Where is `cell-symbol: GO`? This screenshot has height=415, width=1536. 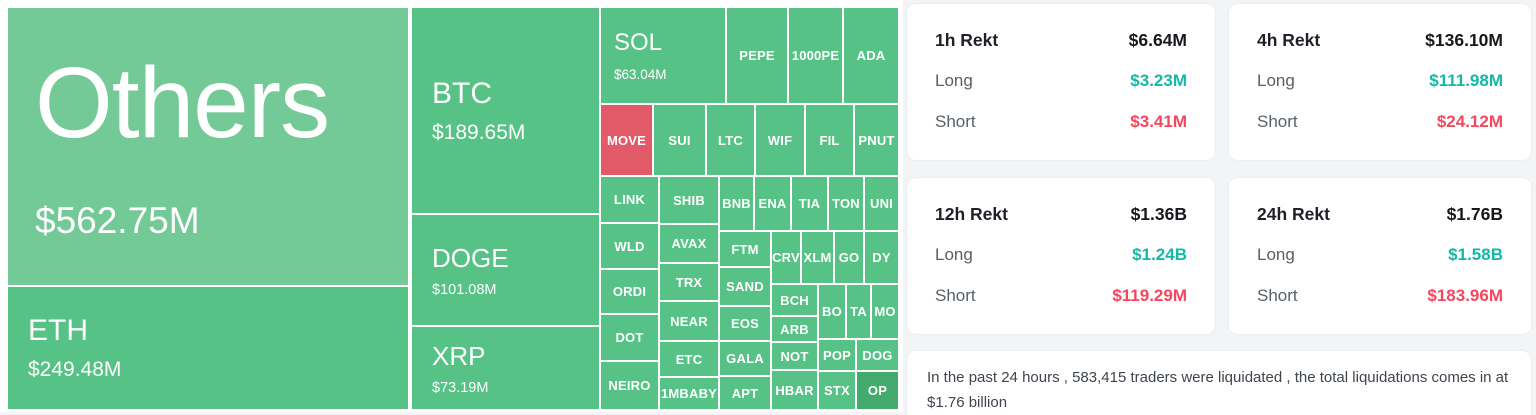 cell-symbol: GO is located at coordinates (849, 257).